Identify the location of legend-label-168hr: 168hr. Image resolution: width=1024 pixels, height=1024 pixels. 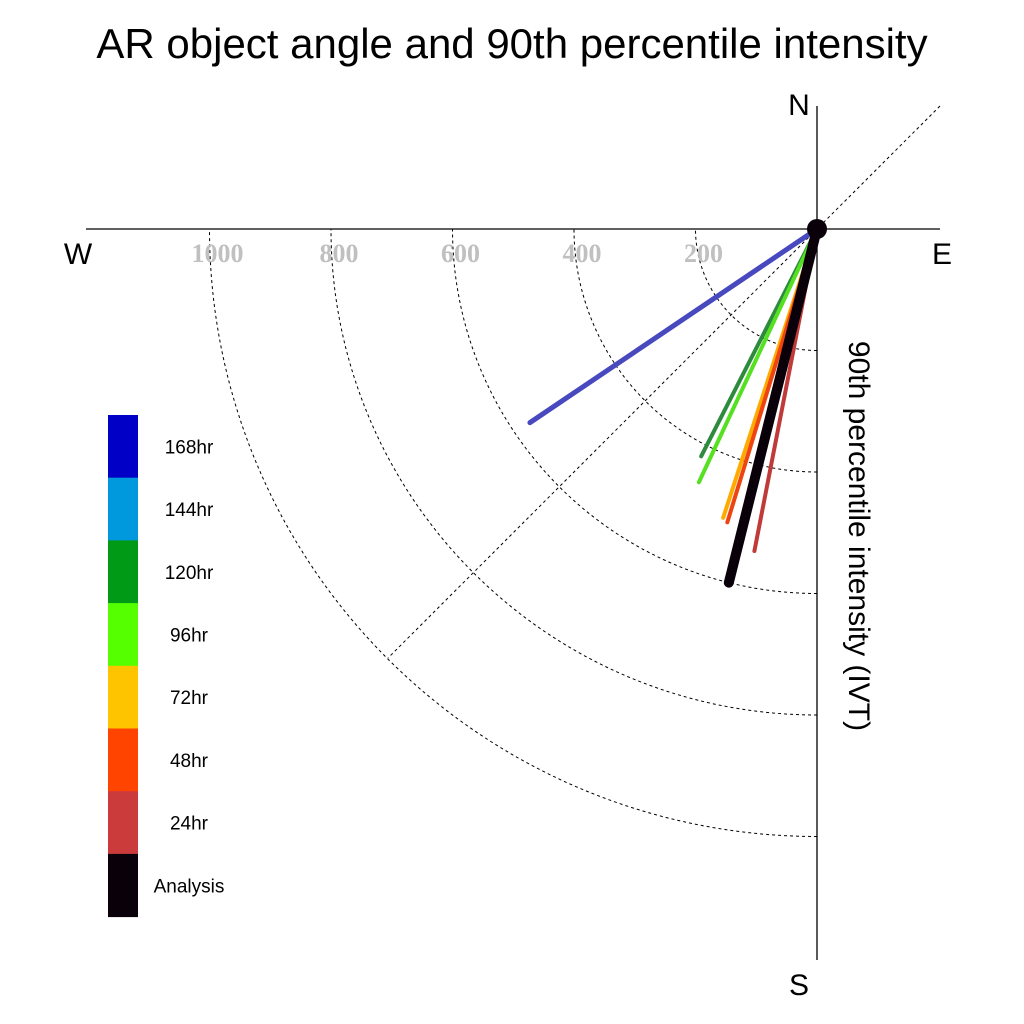
(189, 447).